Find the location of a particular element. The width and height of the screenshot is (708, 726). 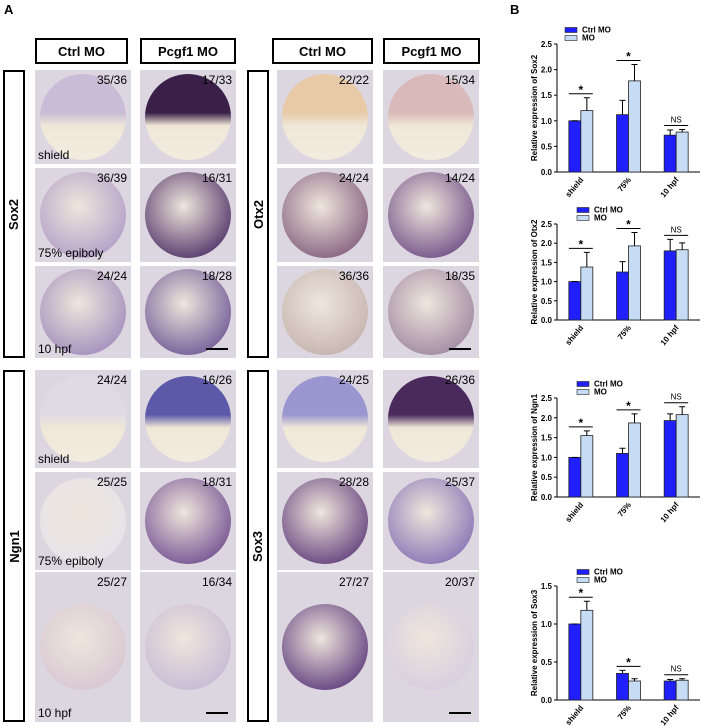

gene-label: Sox3 is located at coordinates (258, 546).